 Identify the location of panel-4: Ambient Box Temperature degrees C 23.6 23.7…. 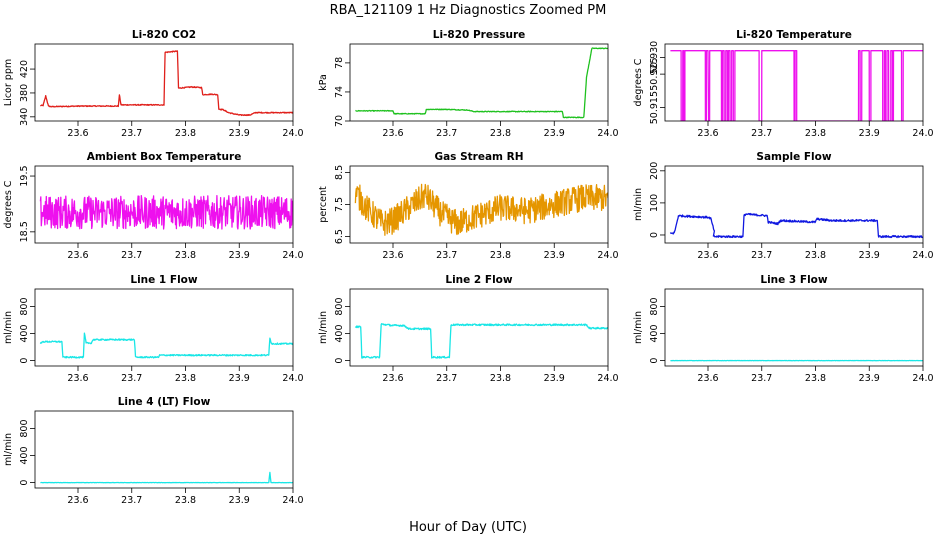
(153, 206).